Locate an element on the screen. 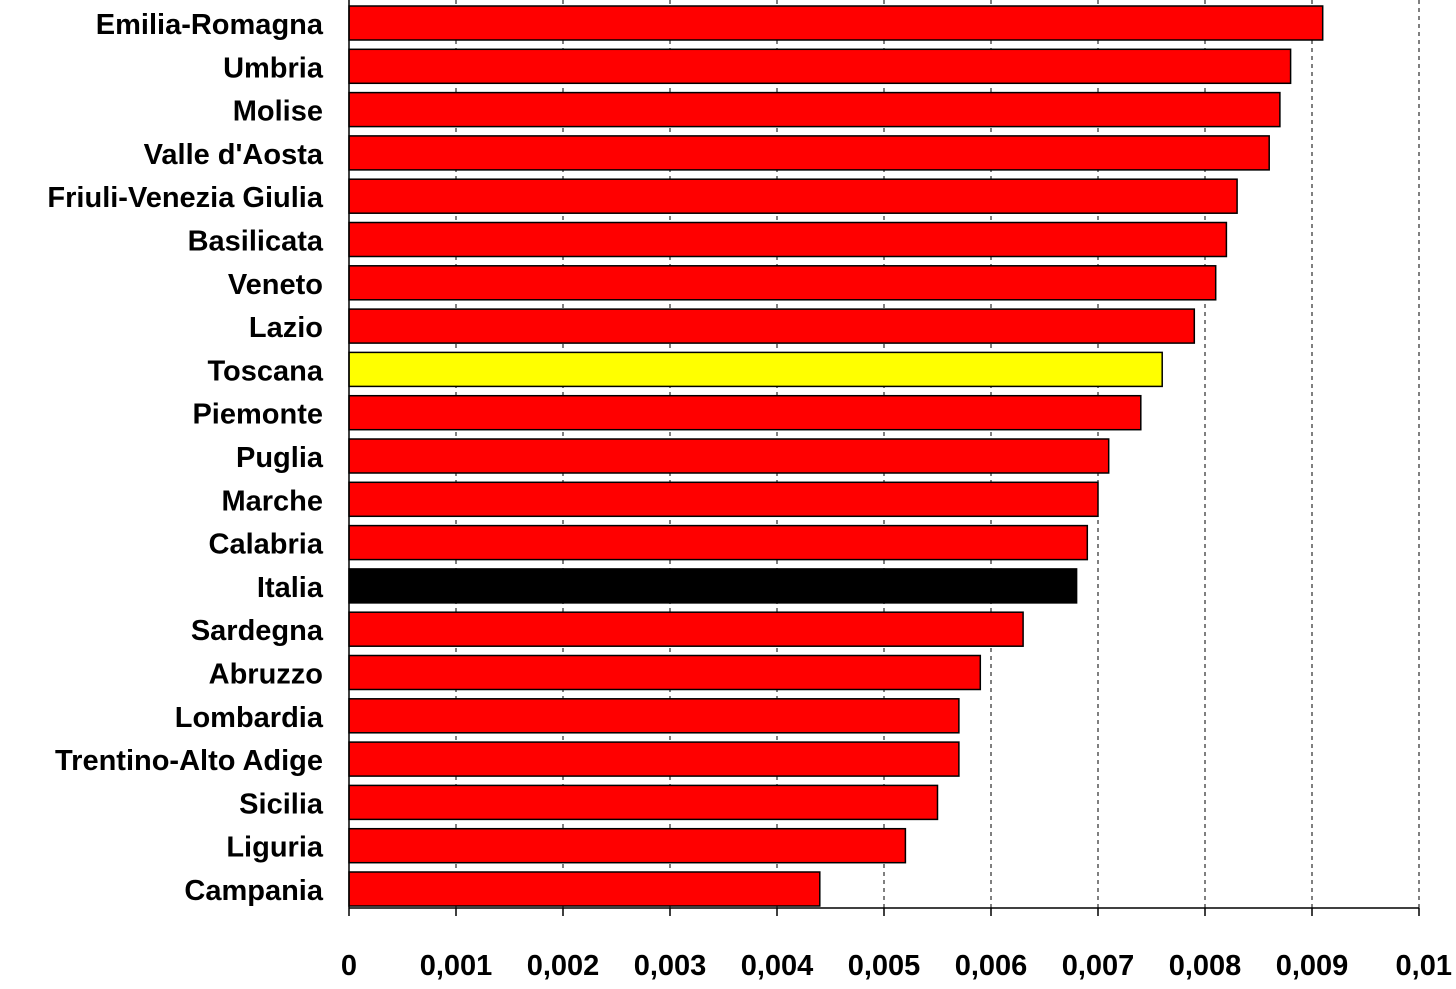  category-label: Calabria is located at coordinates (266, 545).